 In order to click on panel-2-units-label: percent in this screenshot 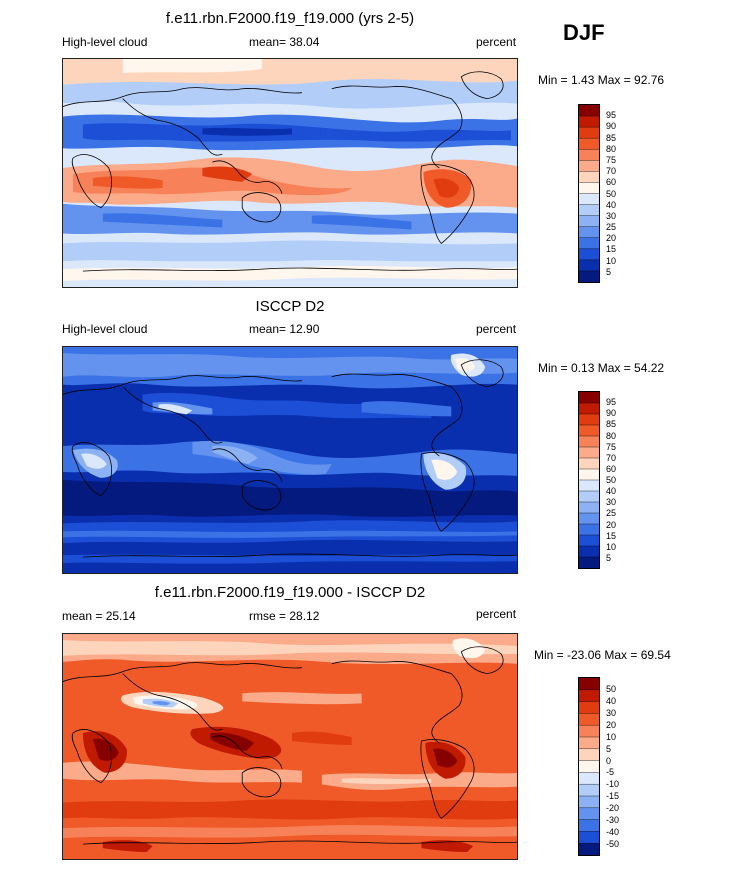, I will do `click(496, 329)`.